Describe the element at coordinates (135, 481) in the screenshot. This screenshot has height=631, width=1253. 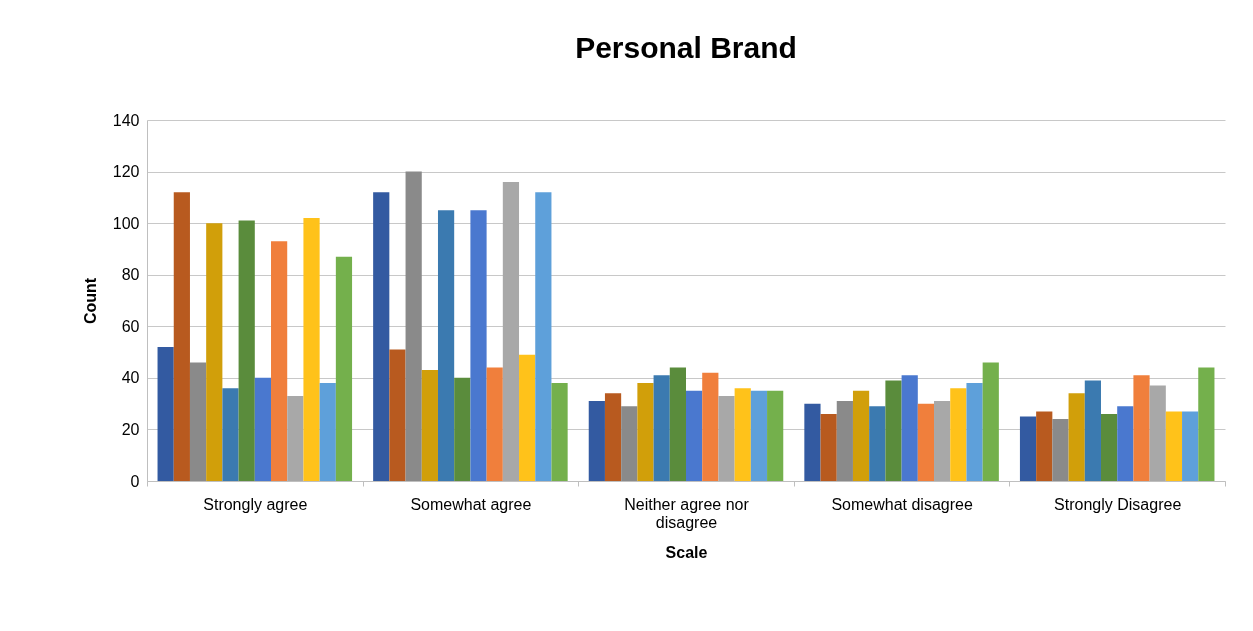
I see `y-tick-label: 0` at that location.